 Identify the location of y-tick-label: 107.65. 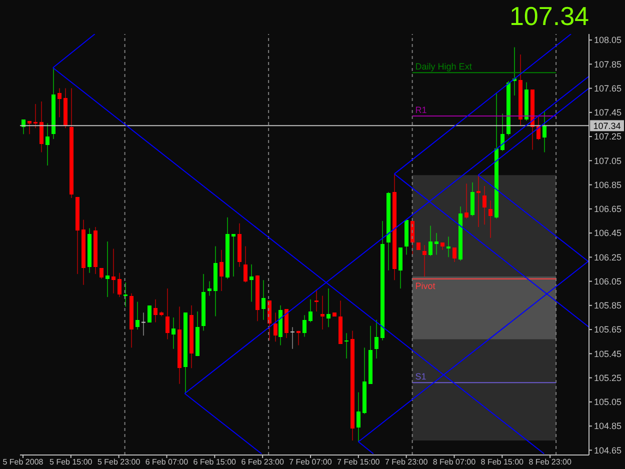
(608, 88).